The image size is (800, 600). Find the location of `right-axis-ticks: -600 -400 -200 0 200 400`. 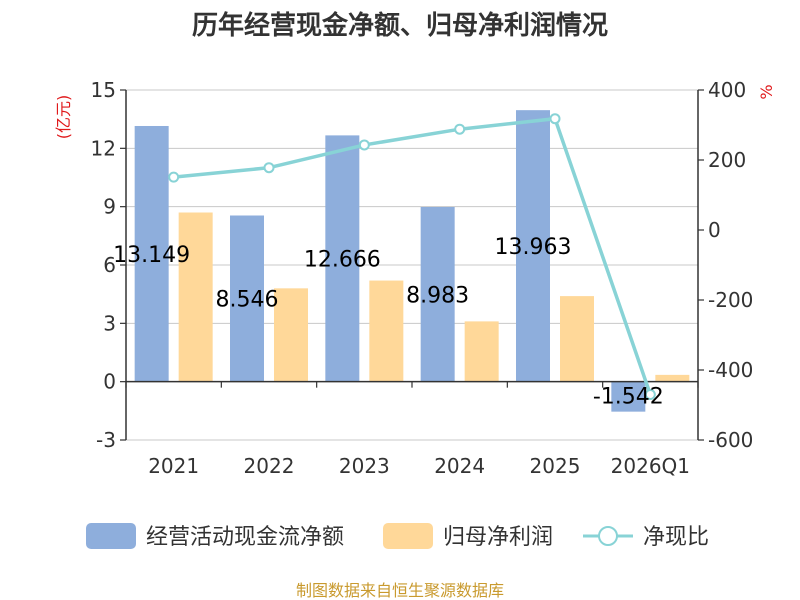

right-axis-ticks: -600 -400 -200 0 200 400 is located at coordinates (725, 265).